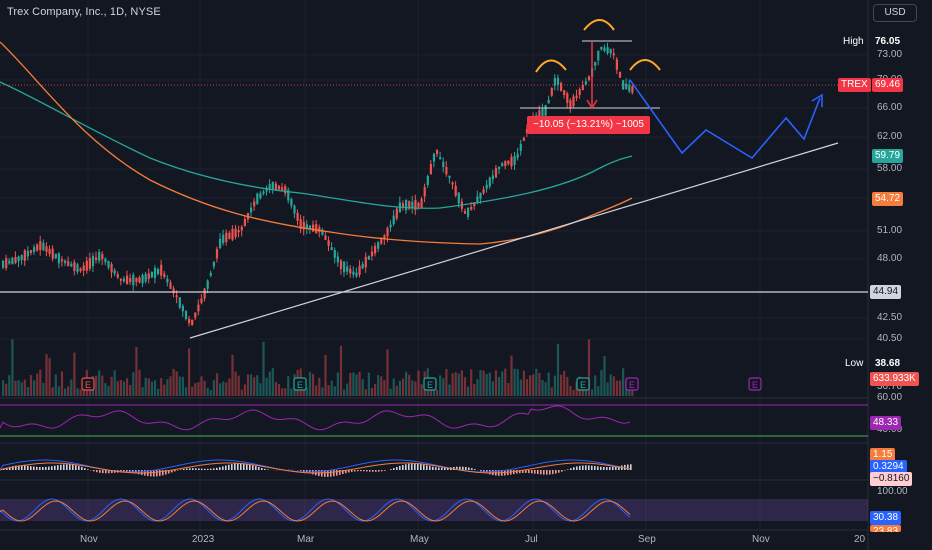 Image resolution: width=932 pixels, height=550 pixels. I want to click on earnings-marker-label: E, so click(583, 385).